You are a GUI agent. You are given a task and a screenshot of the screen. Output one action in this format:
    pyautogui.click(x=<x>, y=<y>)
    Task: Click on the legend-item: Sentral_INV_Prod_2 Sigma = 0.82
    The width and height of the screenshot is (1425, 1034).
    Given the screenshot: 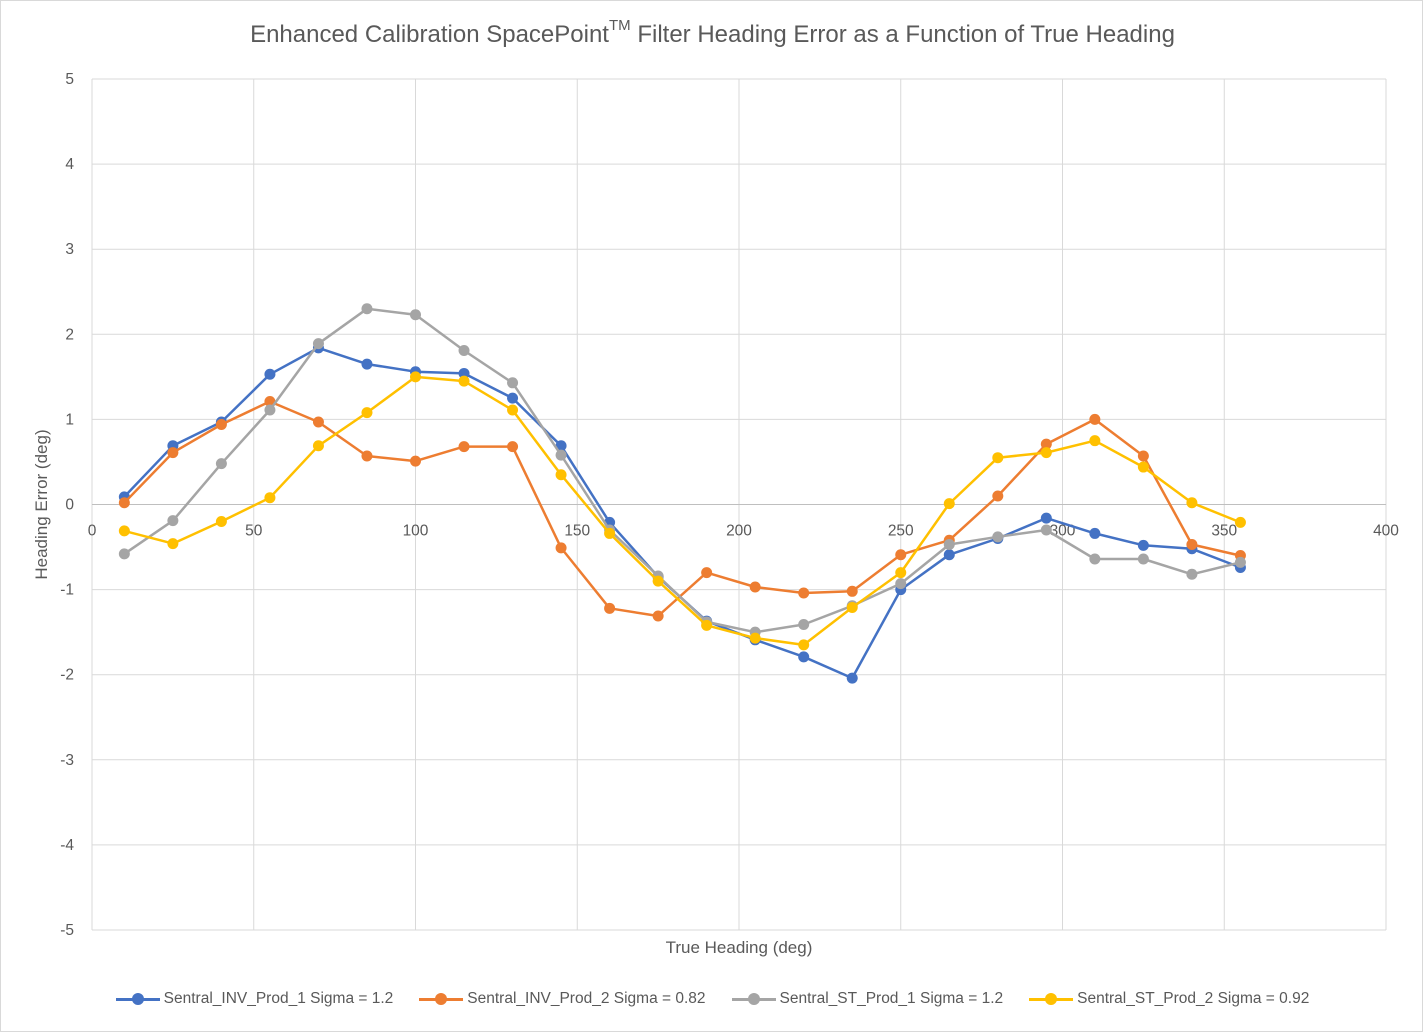 What is the action you would take?
    pyautogui.click(x=562, y=999)
    